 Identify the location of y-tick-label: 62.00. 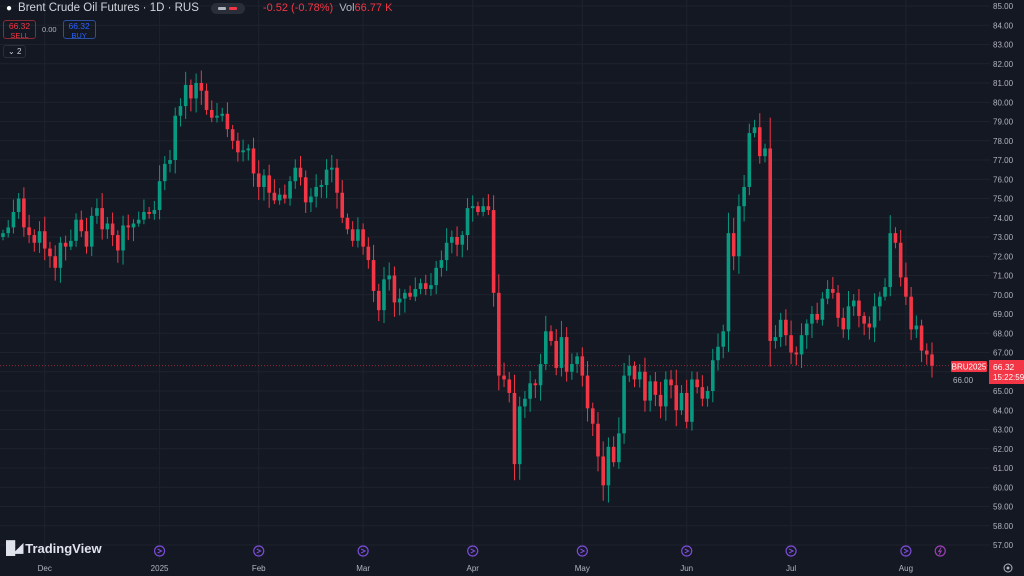
(1003, 449).